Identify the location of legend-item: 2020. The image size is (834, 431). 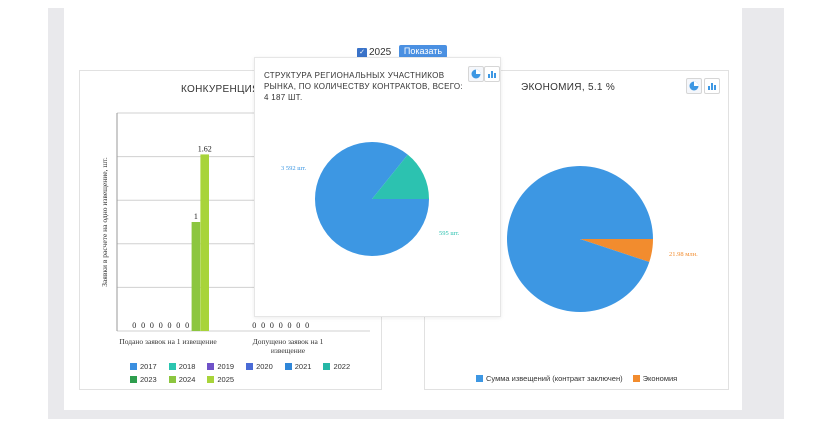
(259, 366).